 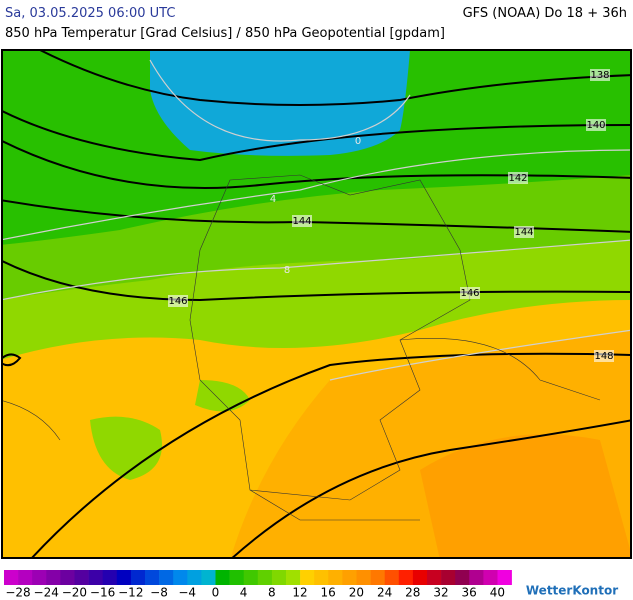 What do you see at coordinates (572, 591) in the screenshot?
I see `brand: WetterKontor` at bounding box center [572, 591].